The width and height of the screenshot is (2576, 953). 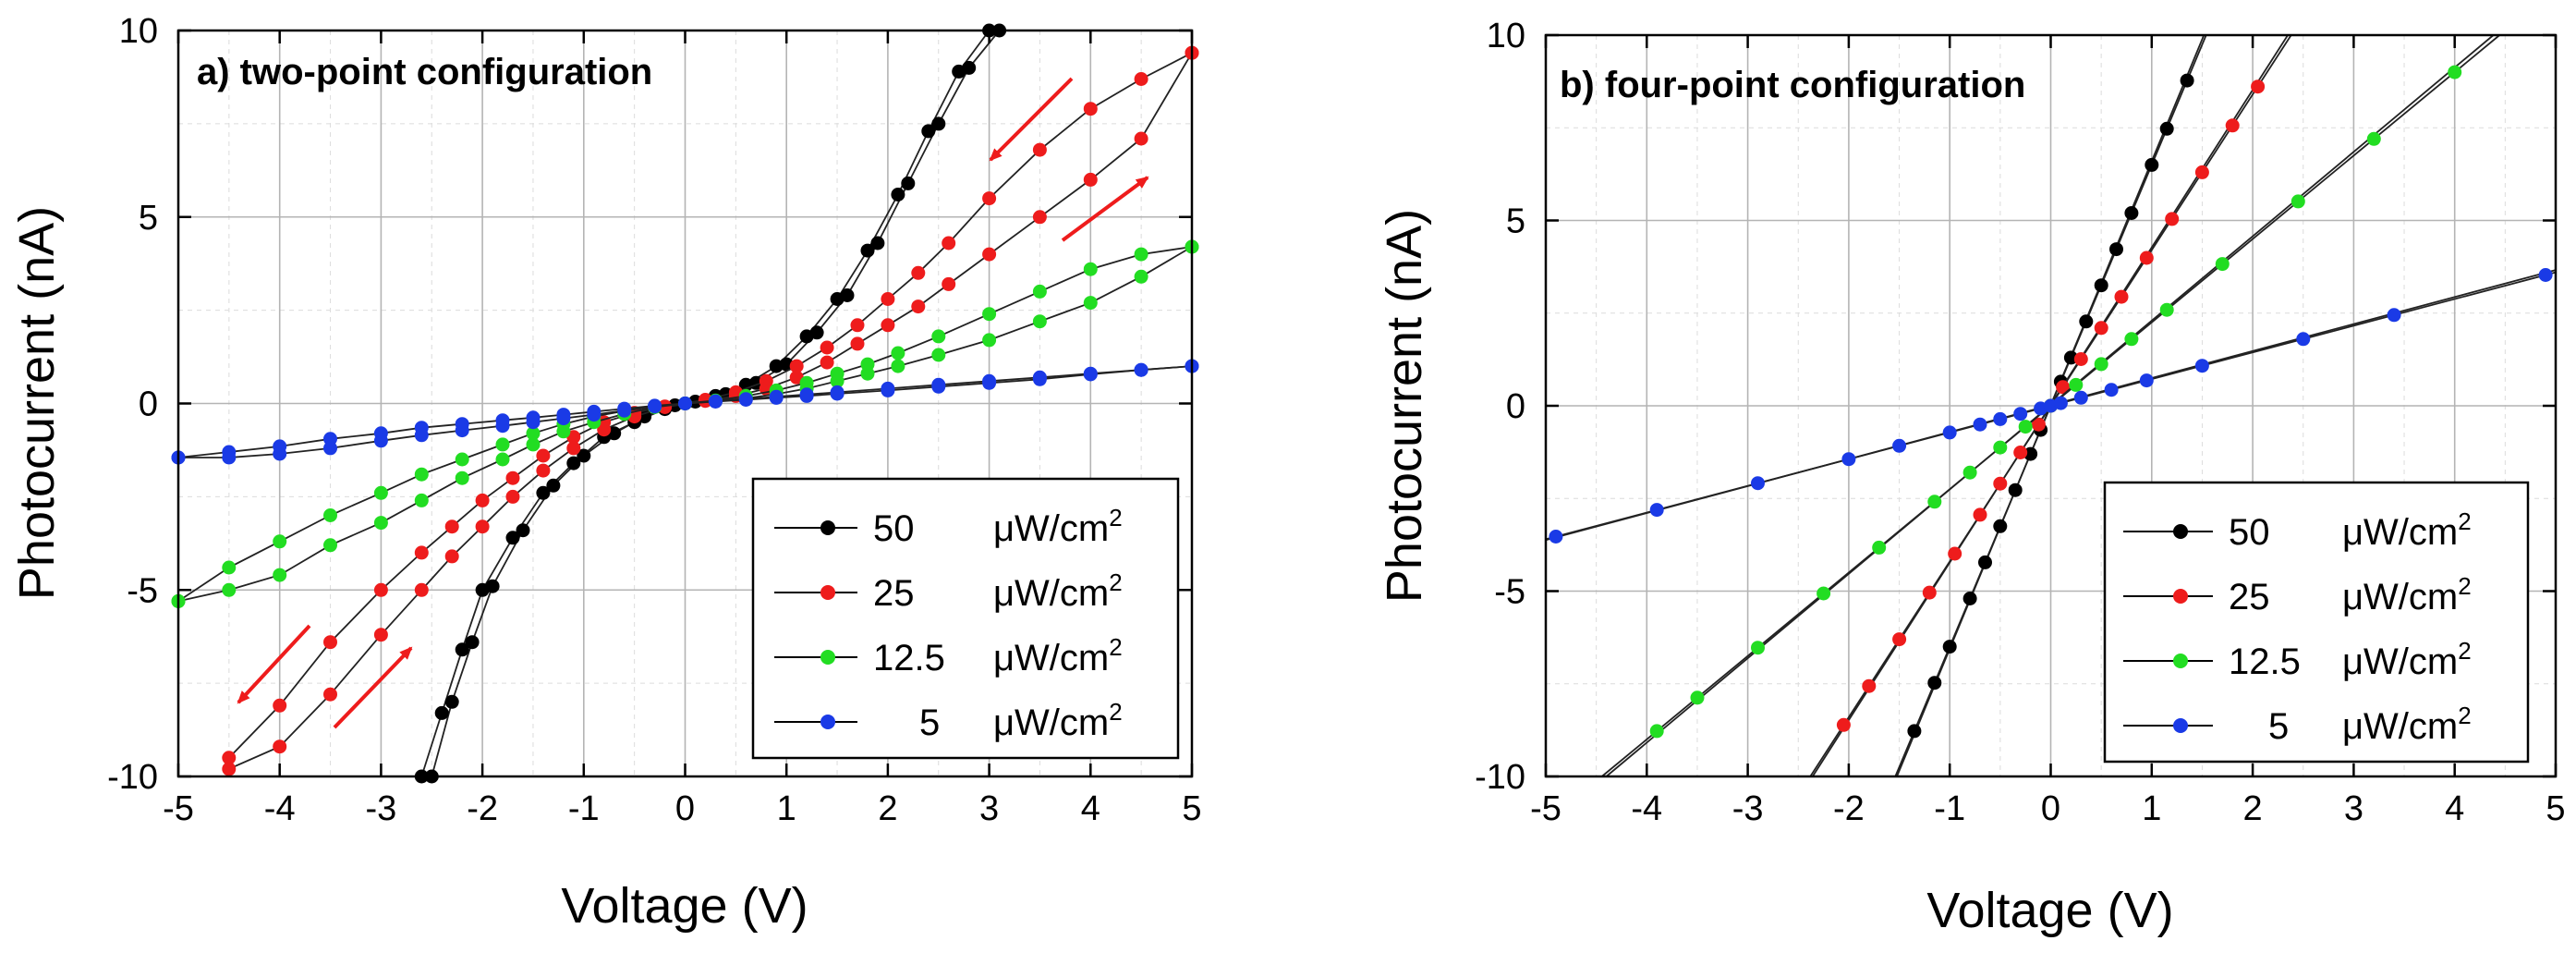 What do you see at coordinates (1090, 808) in the screenshot?
I see `x-tick-label: 4` at bounding box center [1090, 808].